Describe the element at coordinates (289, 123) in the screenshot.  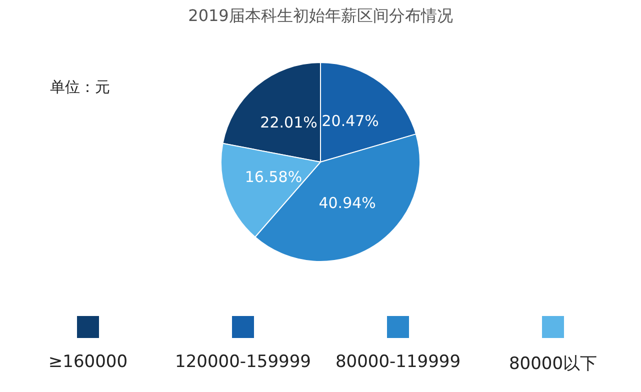
I see `data-label: 22.01%` at that location.